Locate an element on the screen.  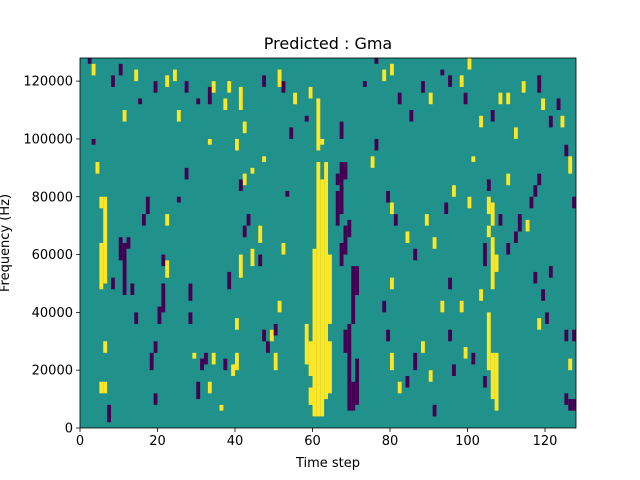
y-axis-ticks: 0 20000 40000 60000 80000 100000 120000 is located at coordinates (51, 256).